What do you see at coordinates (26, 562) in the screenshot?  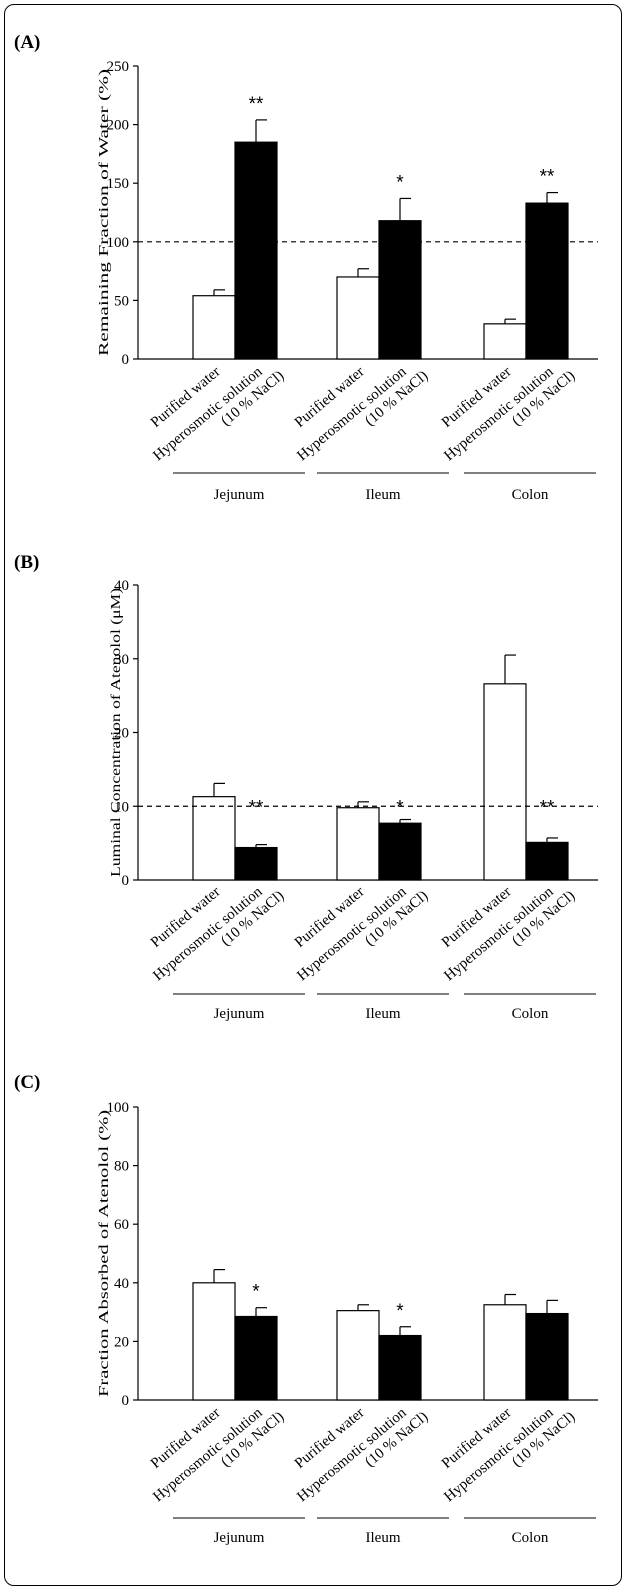 I see `panel-label: (B)` at bounding box center [26, 562].